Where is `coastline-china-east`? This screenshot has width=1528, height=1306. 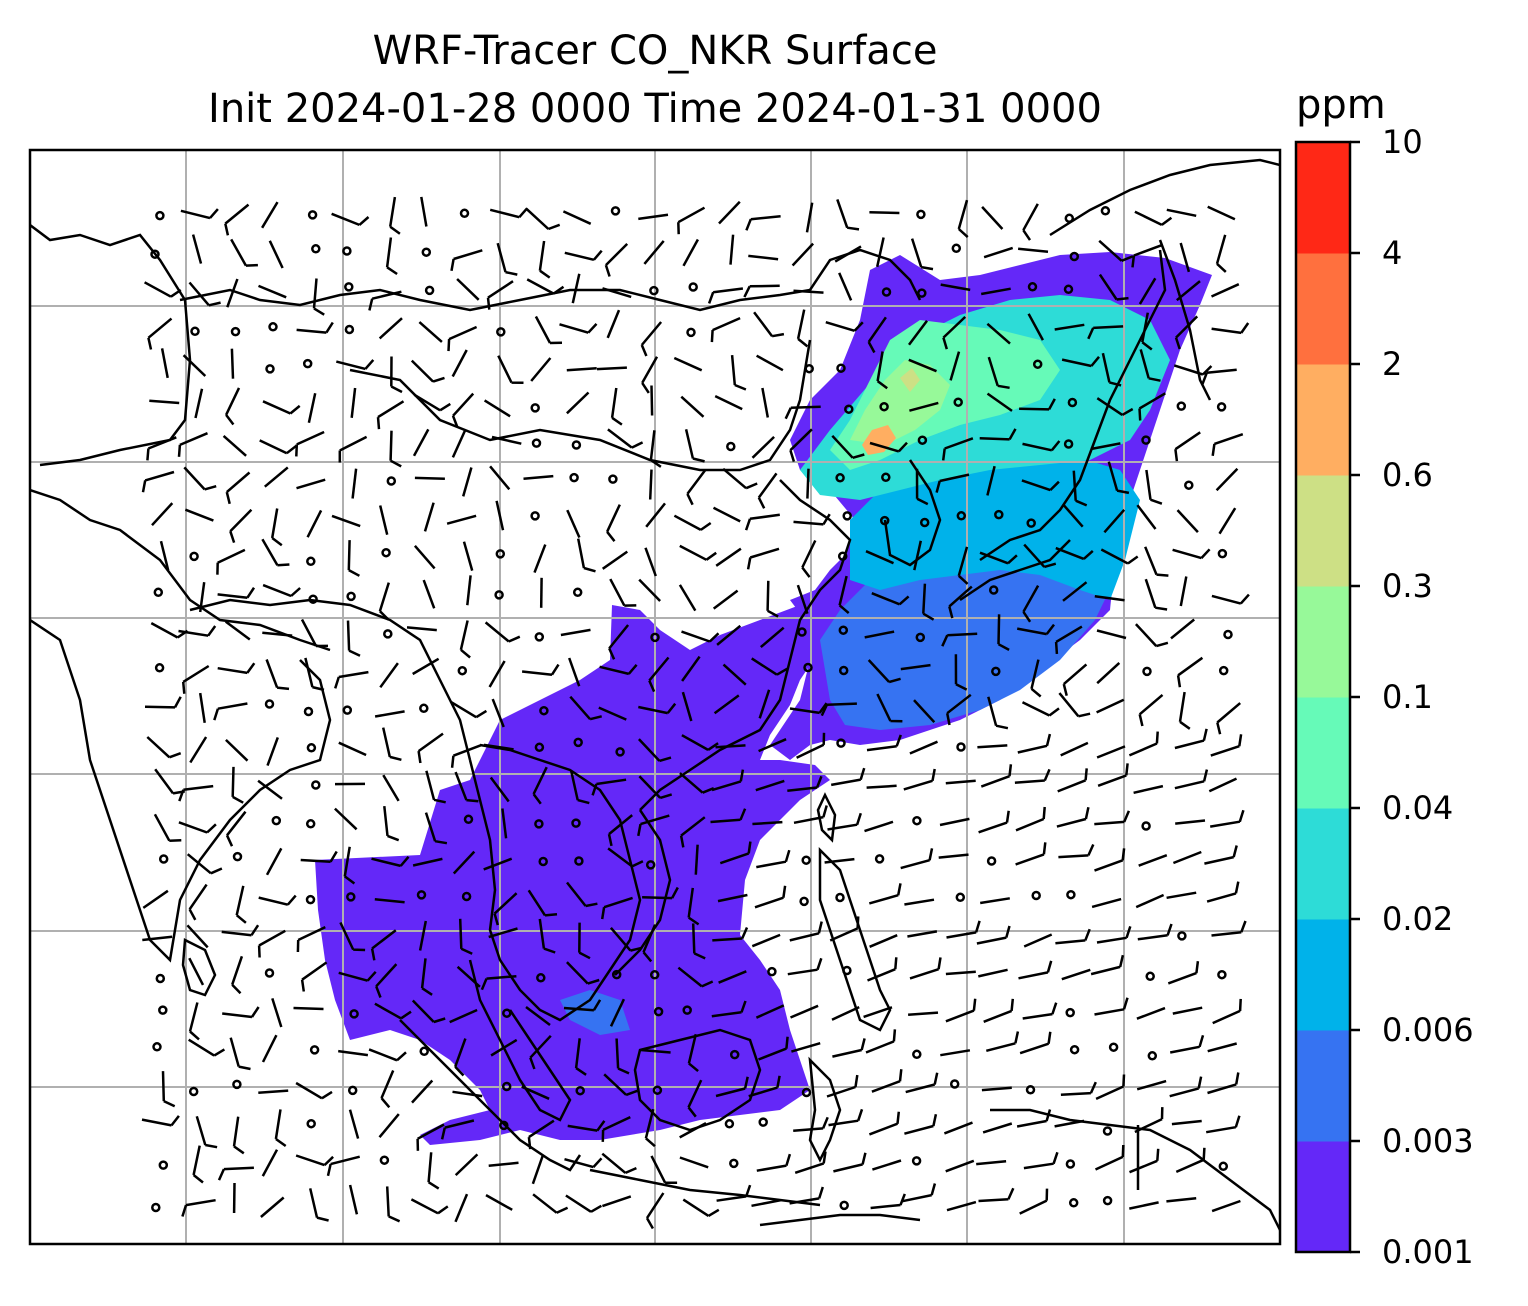 coastline-china-east is located at coordinates (745, 645).